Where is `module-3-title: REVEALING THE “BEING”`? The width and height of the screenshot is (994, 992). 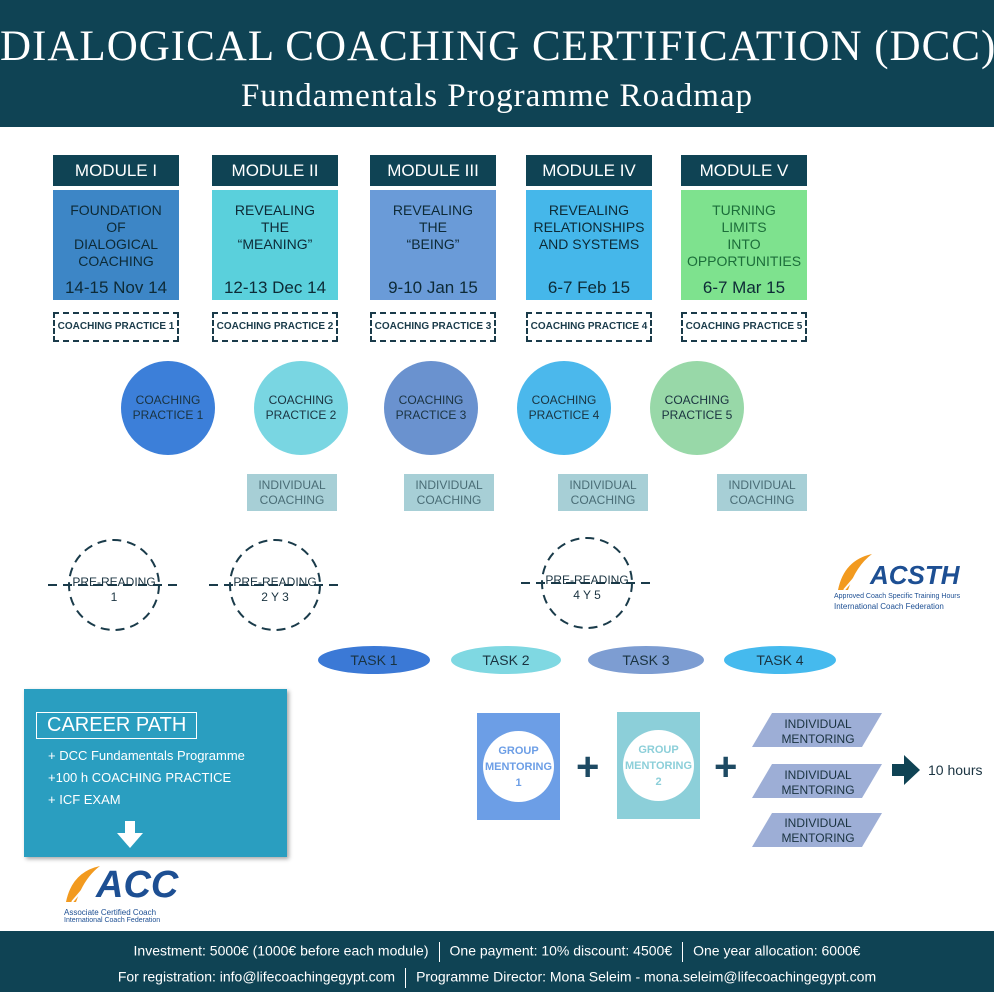
module-3-title: REVEALING THE “BEING” is located at coordinates (433, 227).